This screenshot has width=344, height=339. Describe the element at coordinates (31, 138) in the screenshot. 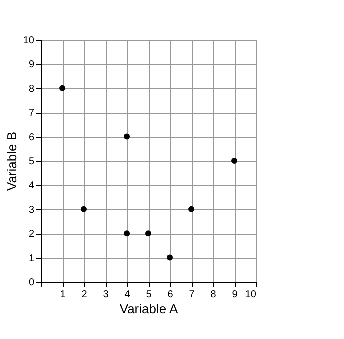

I see `y-tick-label: 6` at that location.